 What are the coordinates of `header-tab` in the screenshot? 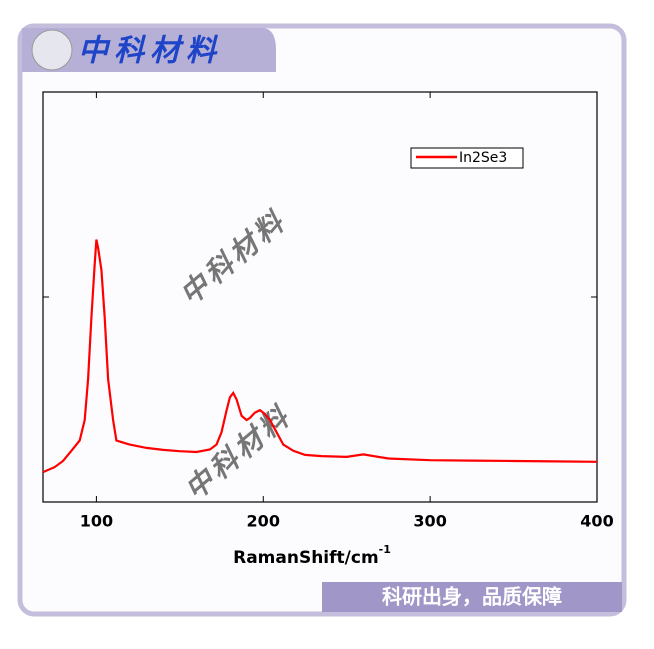 It's located at (149, 50).